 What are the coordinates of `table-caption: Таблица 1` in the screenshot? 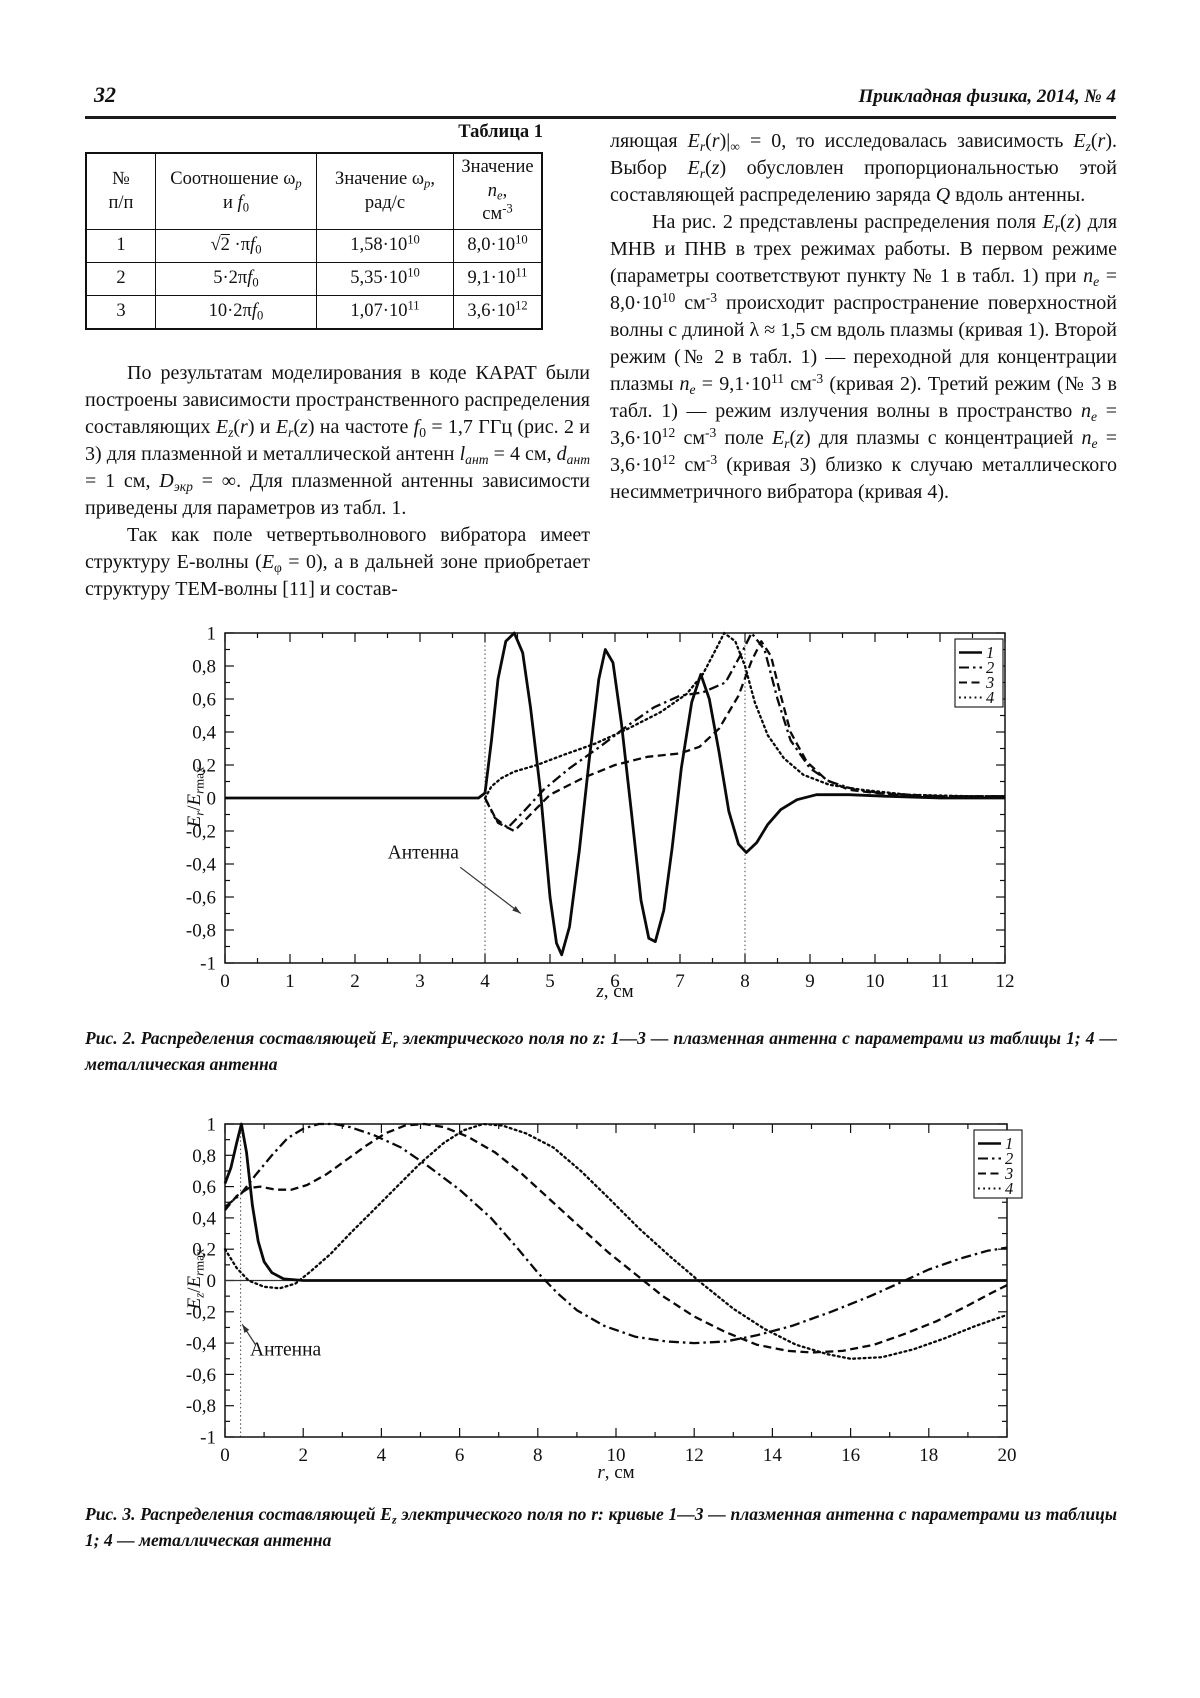 It's located at (500, 132).